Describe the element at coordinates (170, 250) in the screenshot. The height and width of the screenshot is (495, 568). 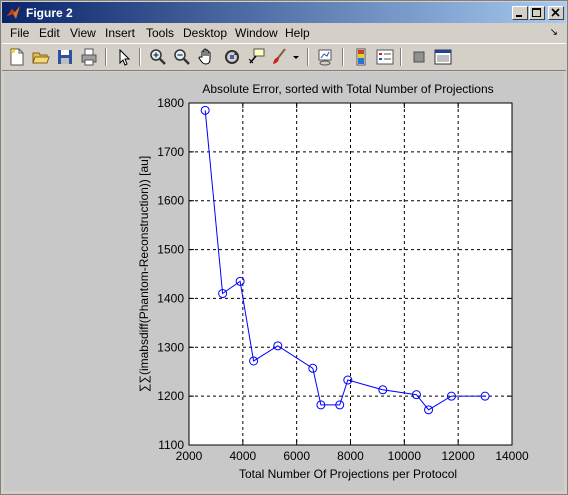
I see `y-tick-label: 1500` at that location.